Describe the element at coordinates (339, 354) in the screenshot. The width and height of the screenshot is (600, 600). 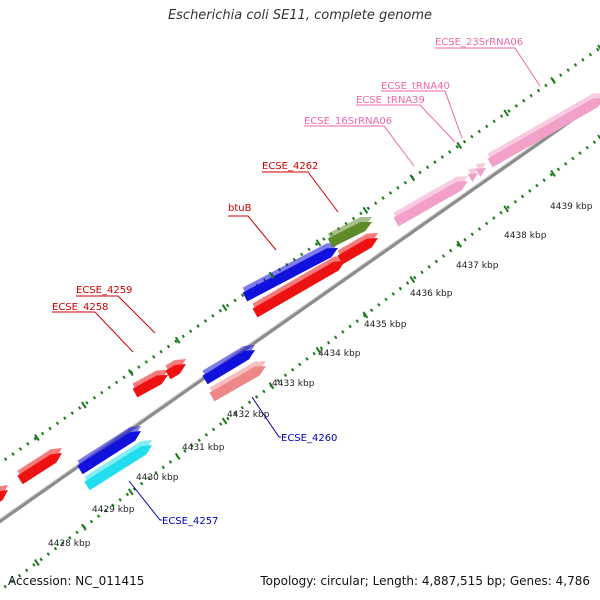
I see `kbp-tick-label: 4434 kbp` at that location.